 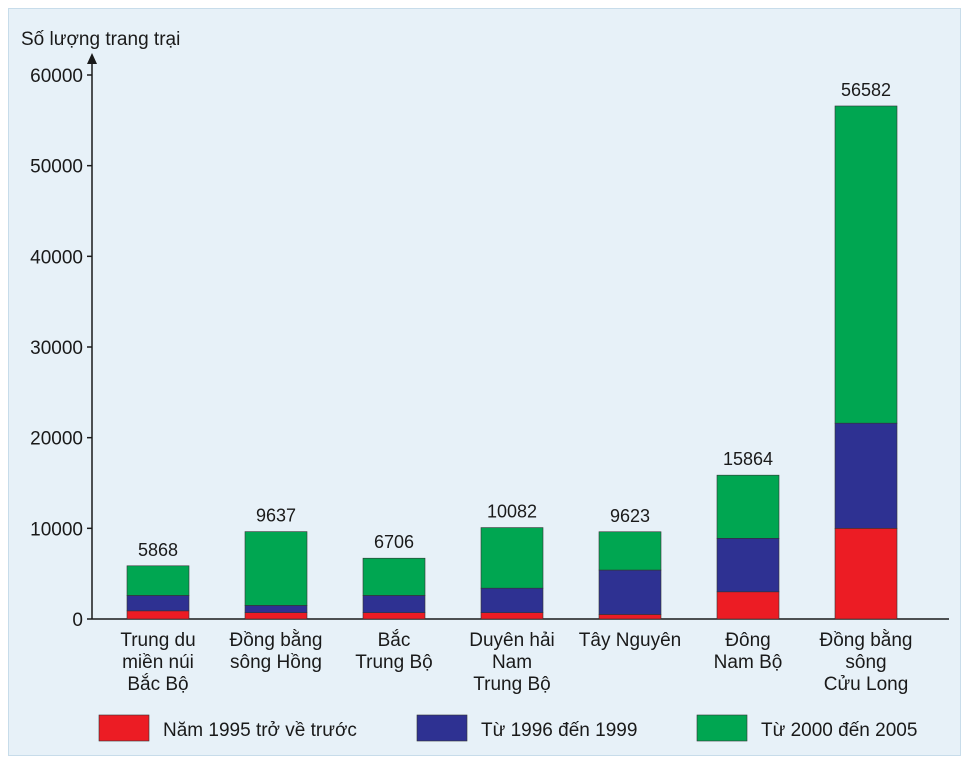 What do you see at coordinates (56, 167) in the screenshot?
I see `y-tick-label: 50000` at bounding box center [56, 167].